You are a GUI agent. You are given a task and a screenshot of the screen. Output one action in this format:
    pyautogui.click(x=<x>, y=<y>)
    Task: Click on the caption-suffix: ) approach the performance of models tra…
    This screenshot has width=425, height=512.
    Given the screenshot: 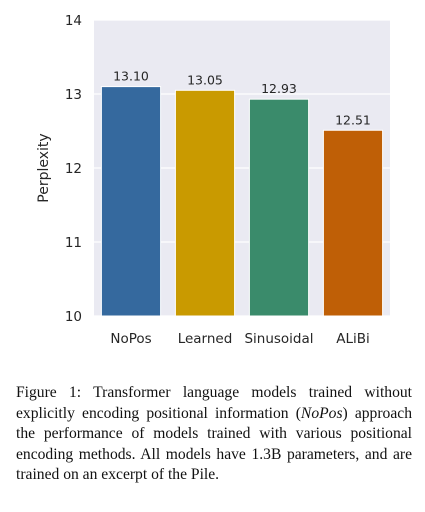 What is the action you would take?
    pyautogui.click(x=214, y=444)
    